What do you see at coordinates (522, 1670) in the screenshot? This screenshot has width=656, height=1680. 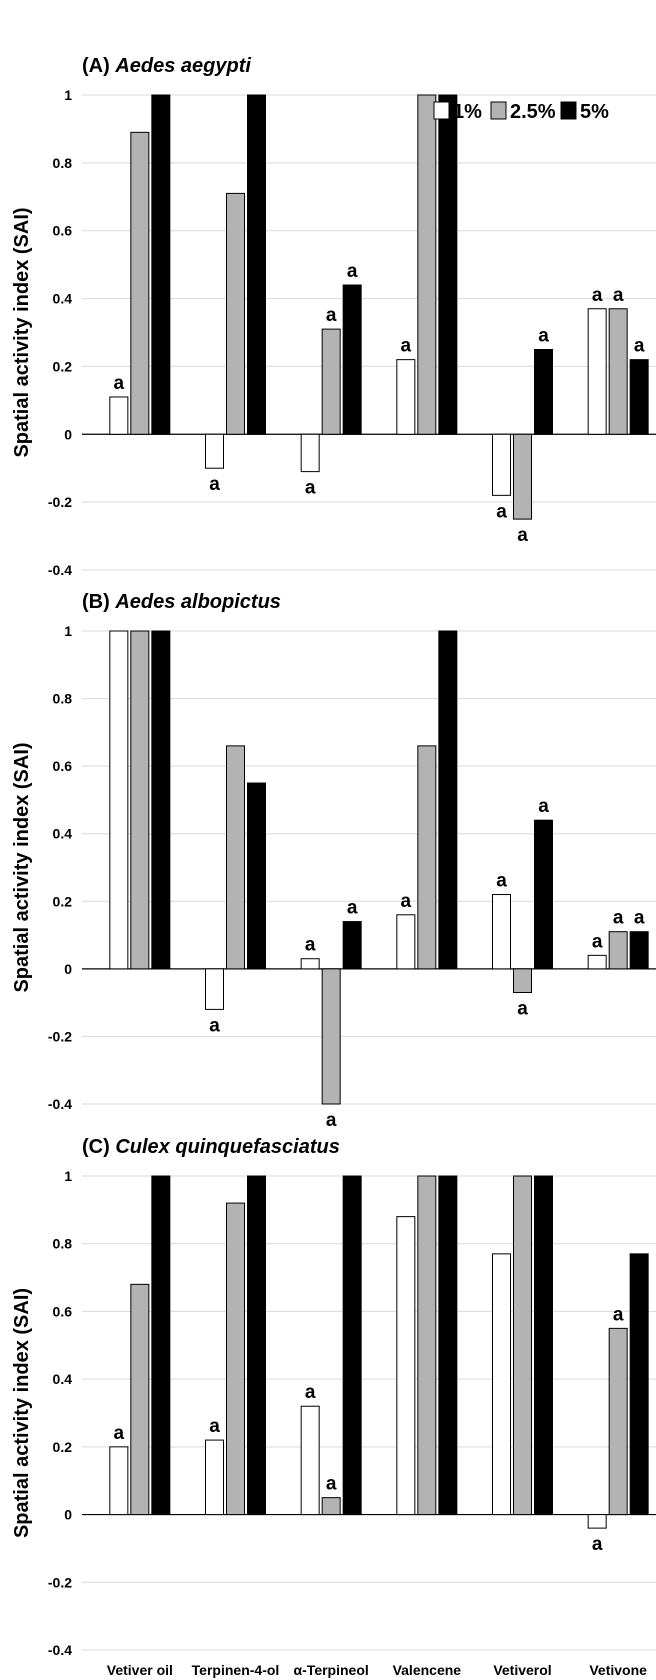 I see `x-category-label: Vetiverol` at bounding box center [522, 1670].